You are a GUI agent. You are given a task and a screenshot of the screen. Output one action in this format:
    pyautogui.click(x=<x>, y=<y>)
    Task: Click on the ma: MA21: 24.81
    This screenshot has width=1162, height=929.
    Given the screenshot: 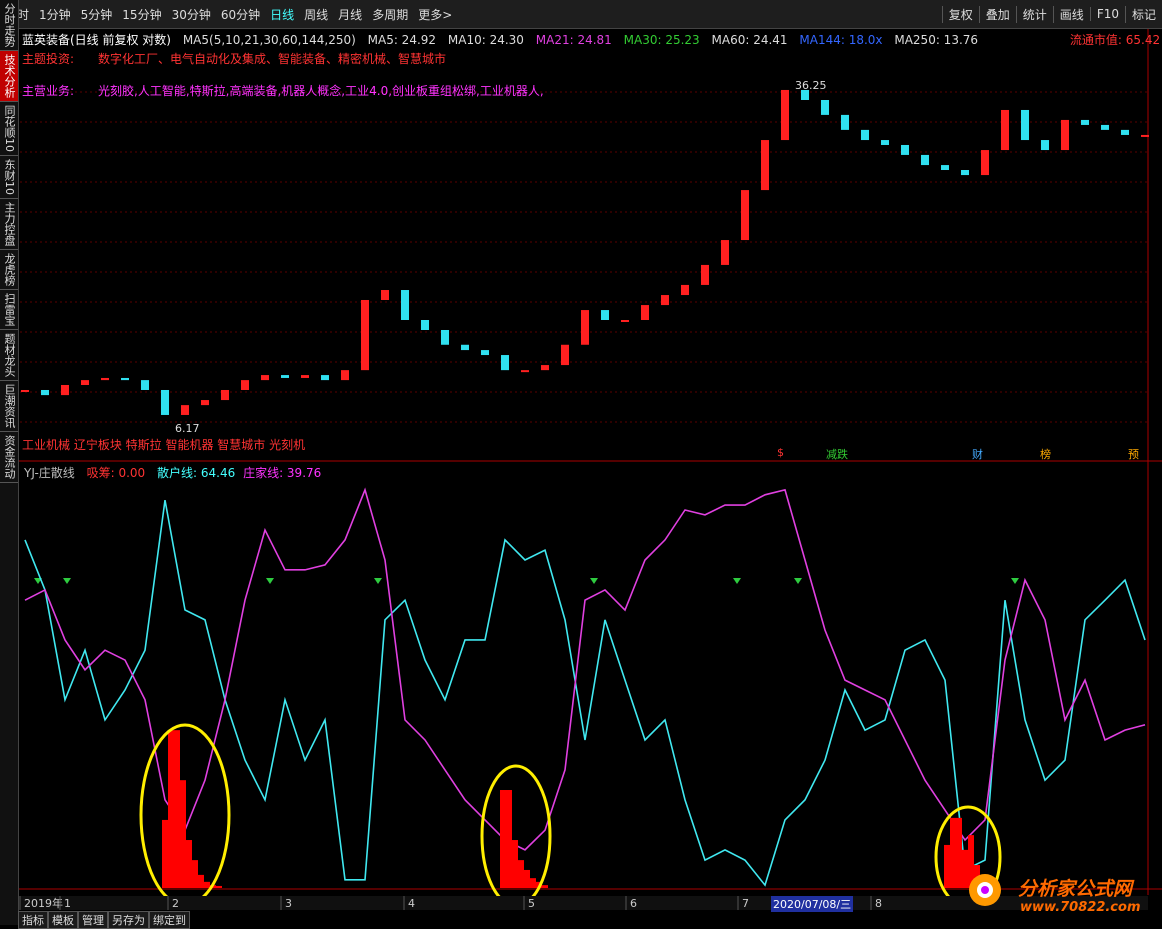 What is the action you would take?
    pyautogui.click(x=573, y=40)
    